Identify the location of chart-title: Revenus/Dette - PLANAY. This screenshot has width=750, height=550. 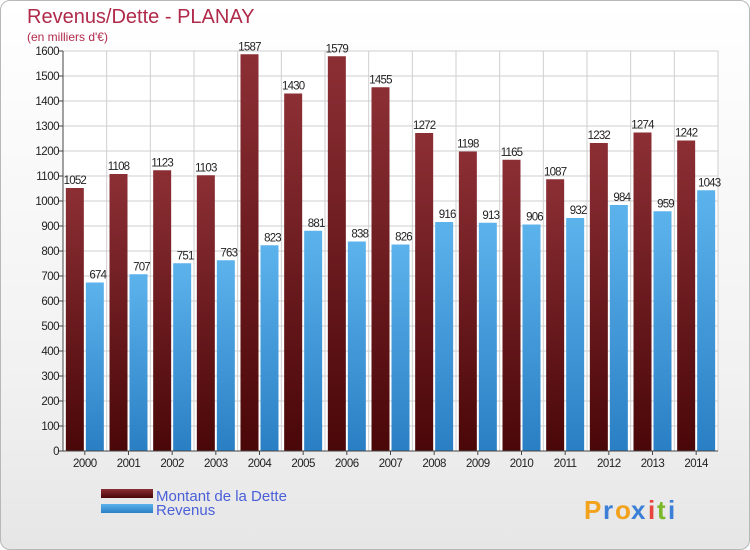
(141, 17).